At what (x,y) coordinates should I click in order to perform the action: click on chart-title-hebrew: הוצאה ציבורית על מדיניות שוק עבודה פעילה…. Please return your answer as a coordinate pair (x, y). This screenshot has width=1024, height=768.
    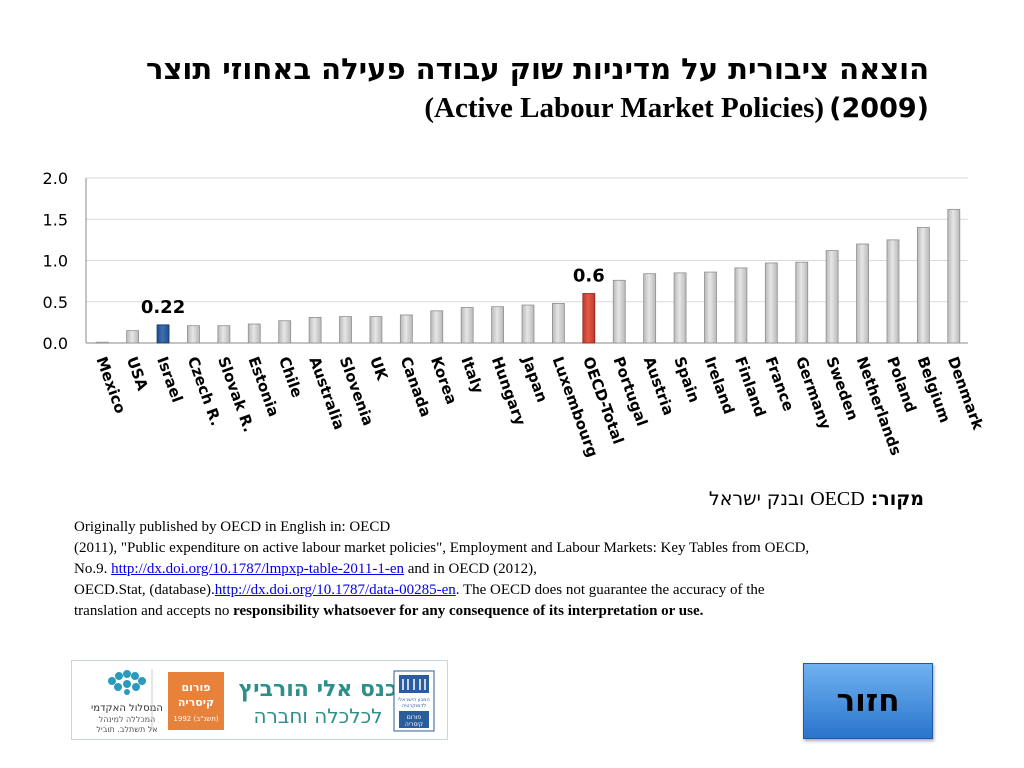
    Looking at the image, I should click on (537, 69).